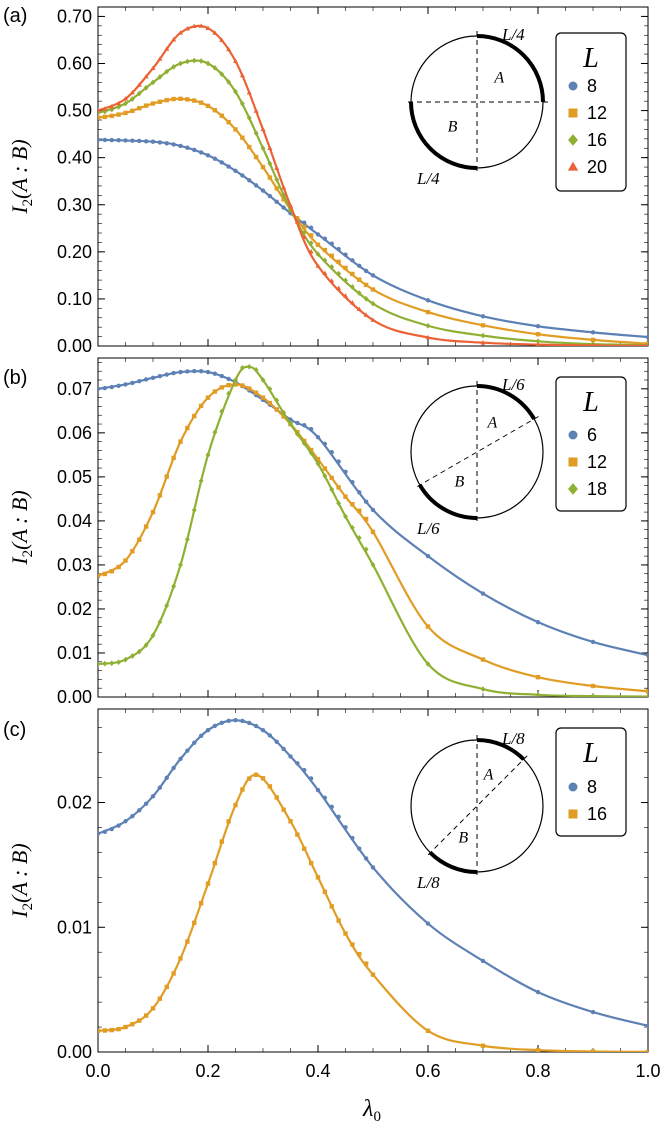 The image size is (664, 1135). Describe the element at coordinates (74, 205) in the screenshot. I see `y-tick-label: 0.30` at that location.